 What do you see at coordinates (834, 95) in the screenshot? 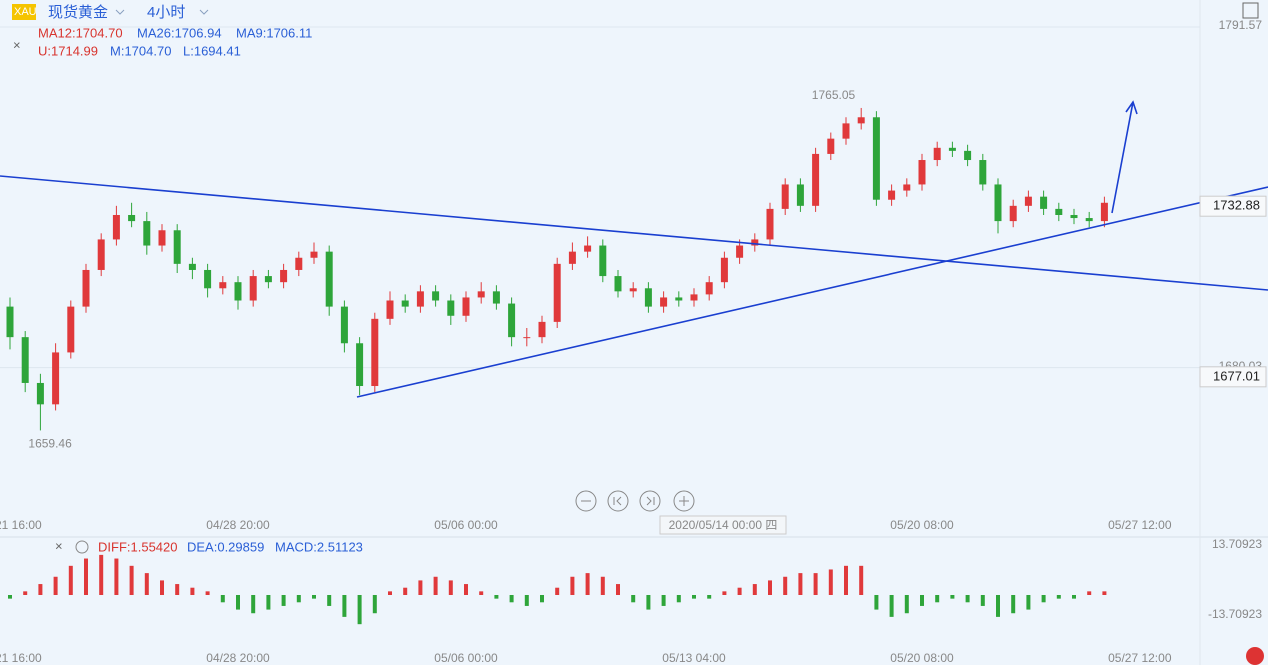
I see `price-annotation: 1765.05` at bounding box center [834, 95].